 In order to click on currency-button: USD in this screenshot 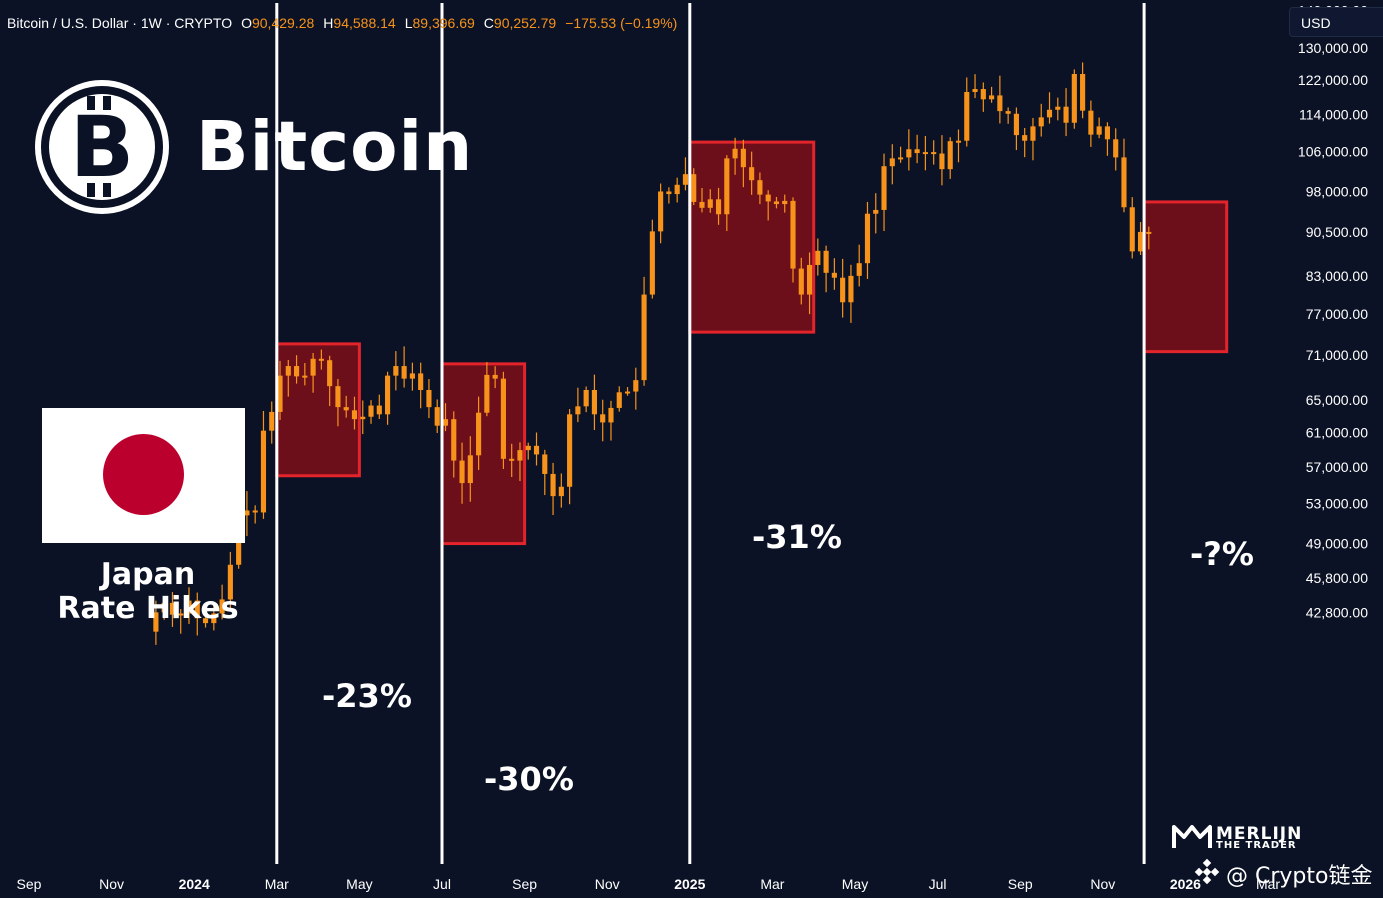, I will do `click(1336, 22)`.